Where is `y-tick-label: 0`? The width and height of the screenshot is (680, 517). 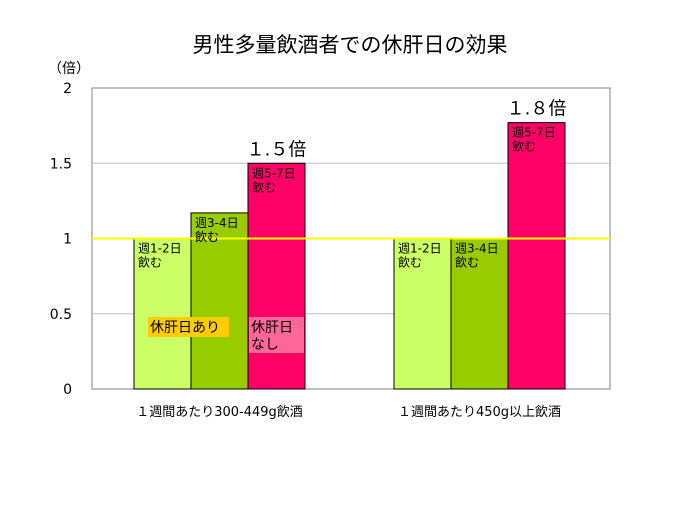 y-tick-label: 0 is located at coordinates (67, 390).